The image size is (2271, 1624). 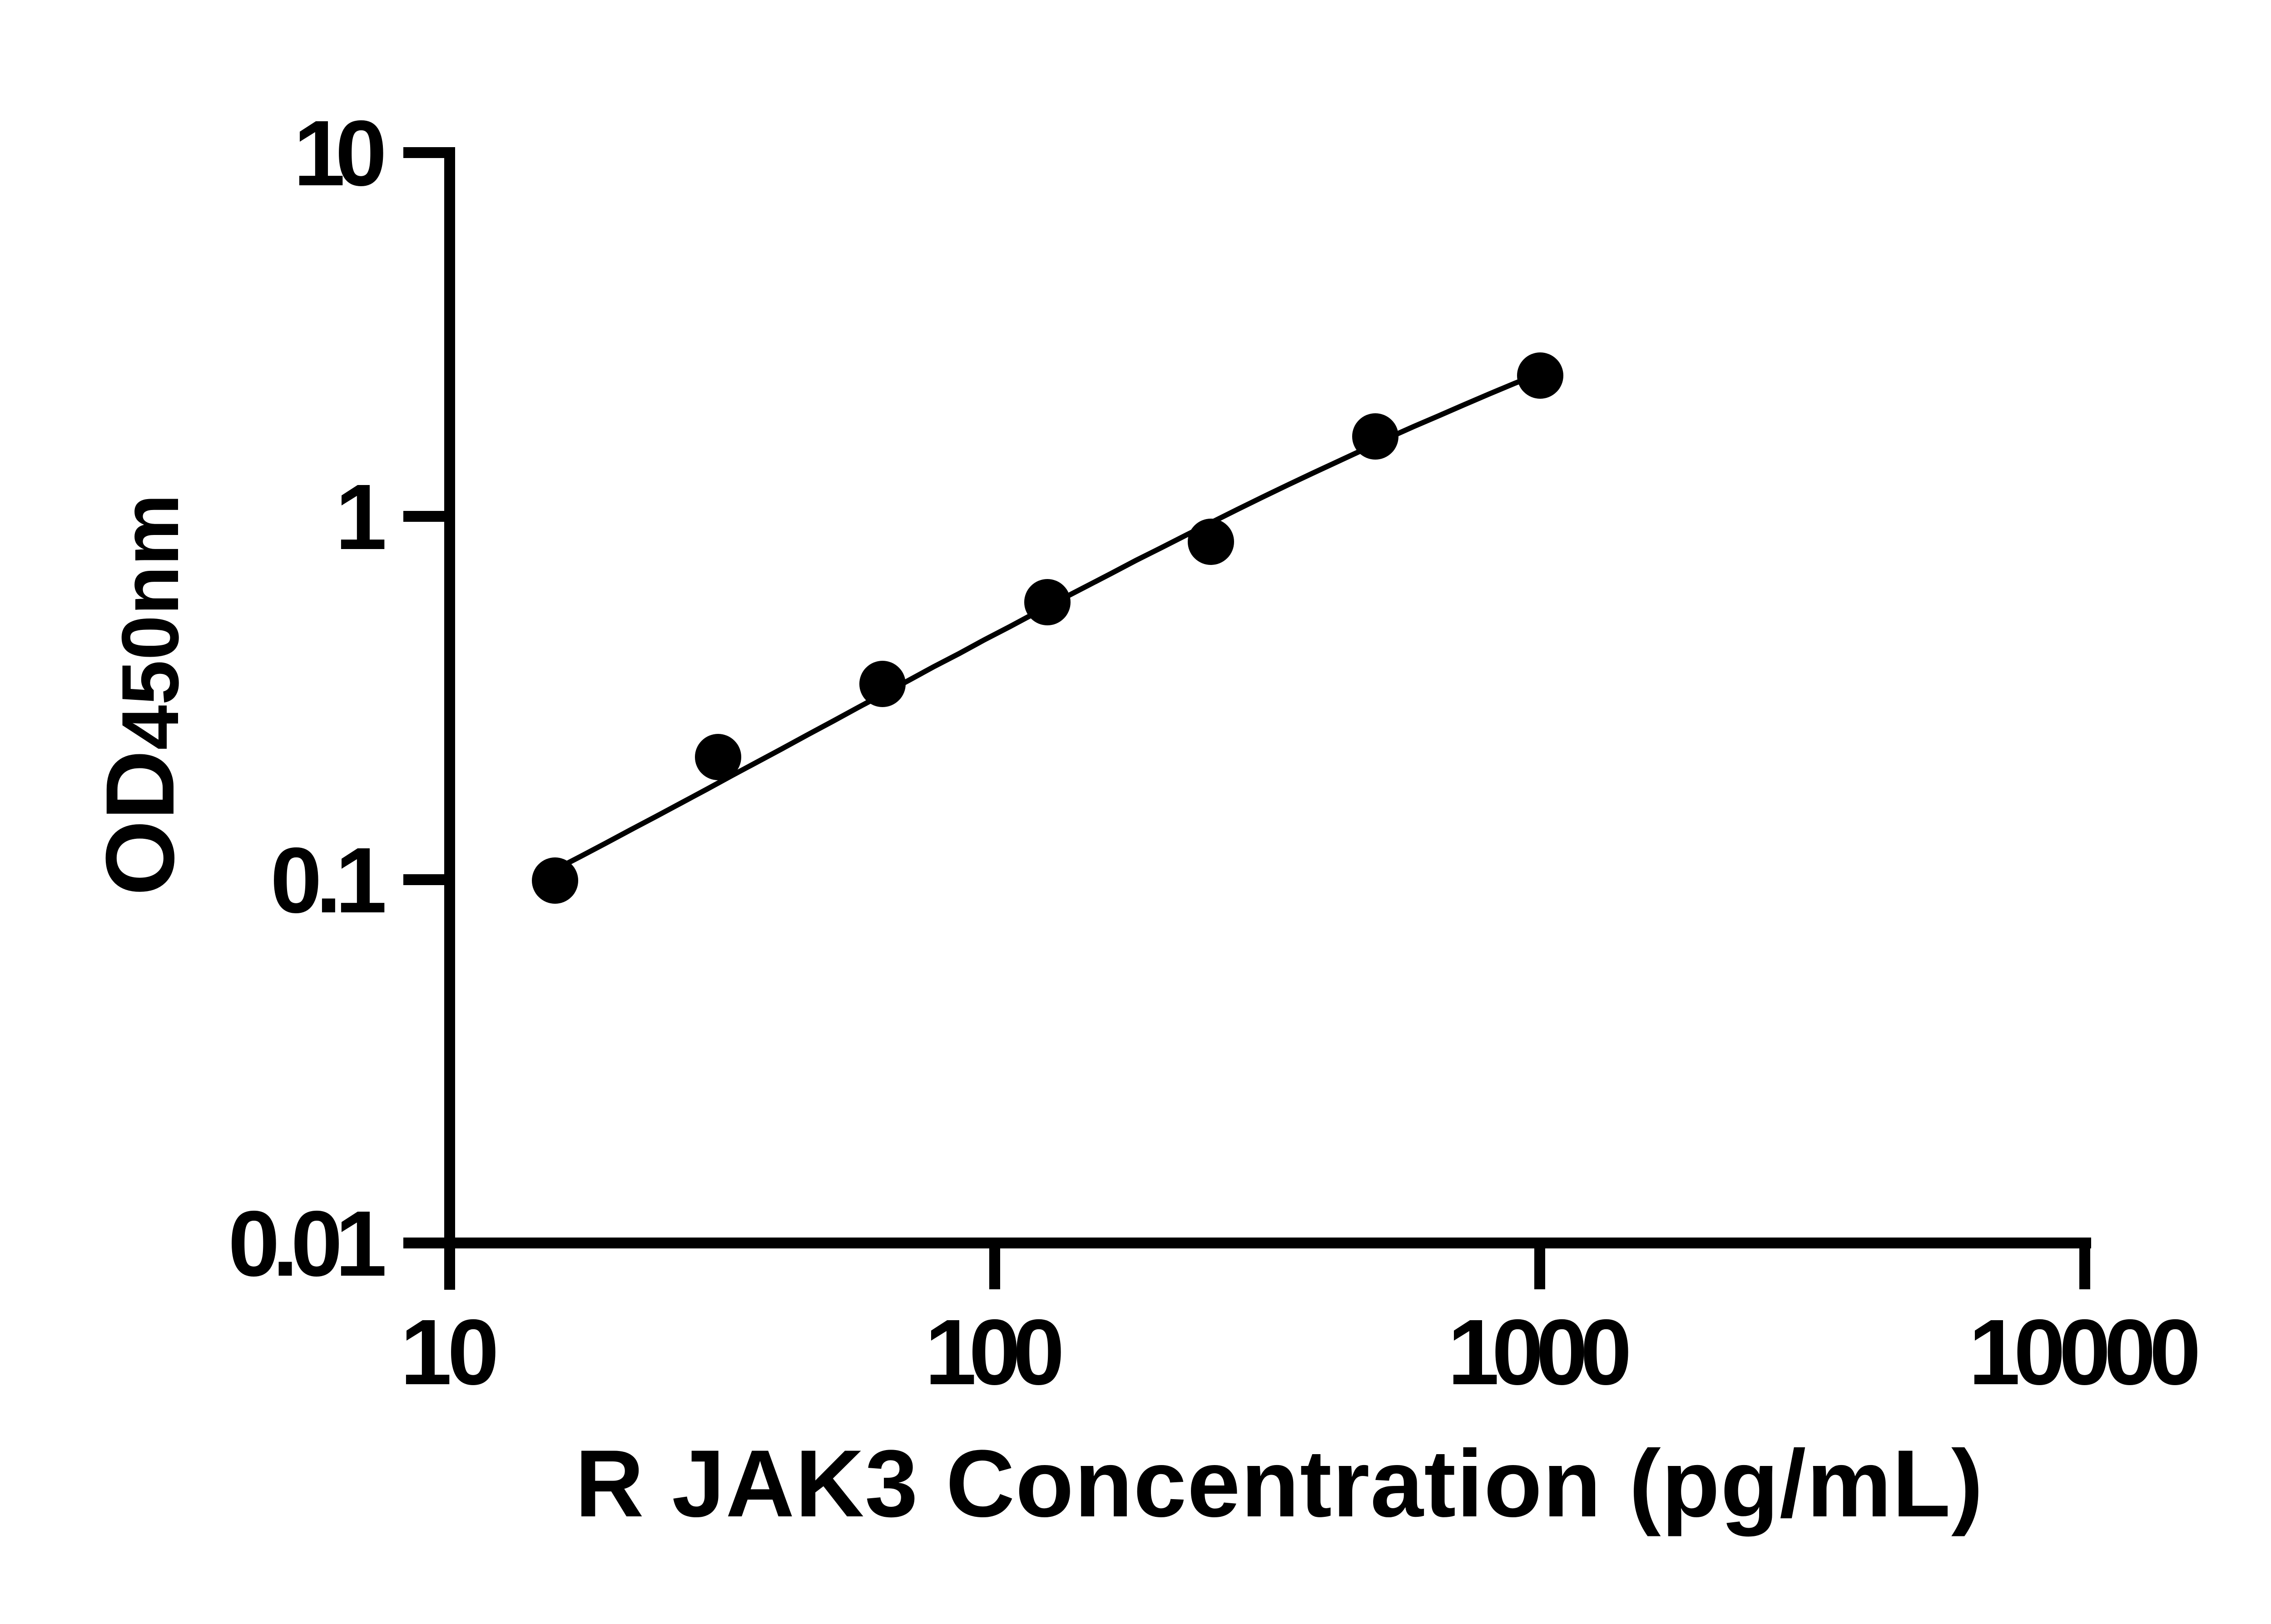 I want to click on svg-text: 1000, so click(x=1540, y=1352).